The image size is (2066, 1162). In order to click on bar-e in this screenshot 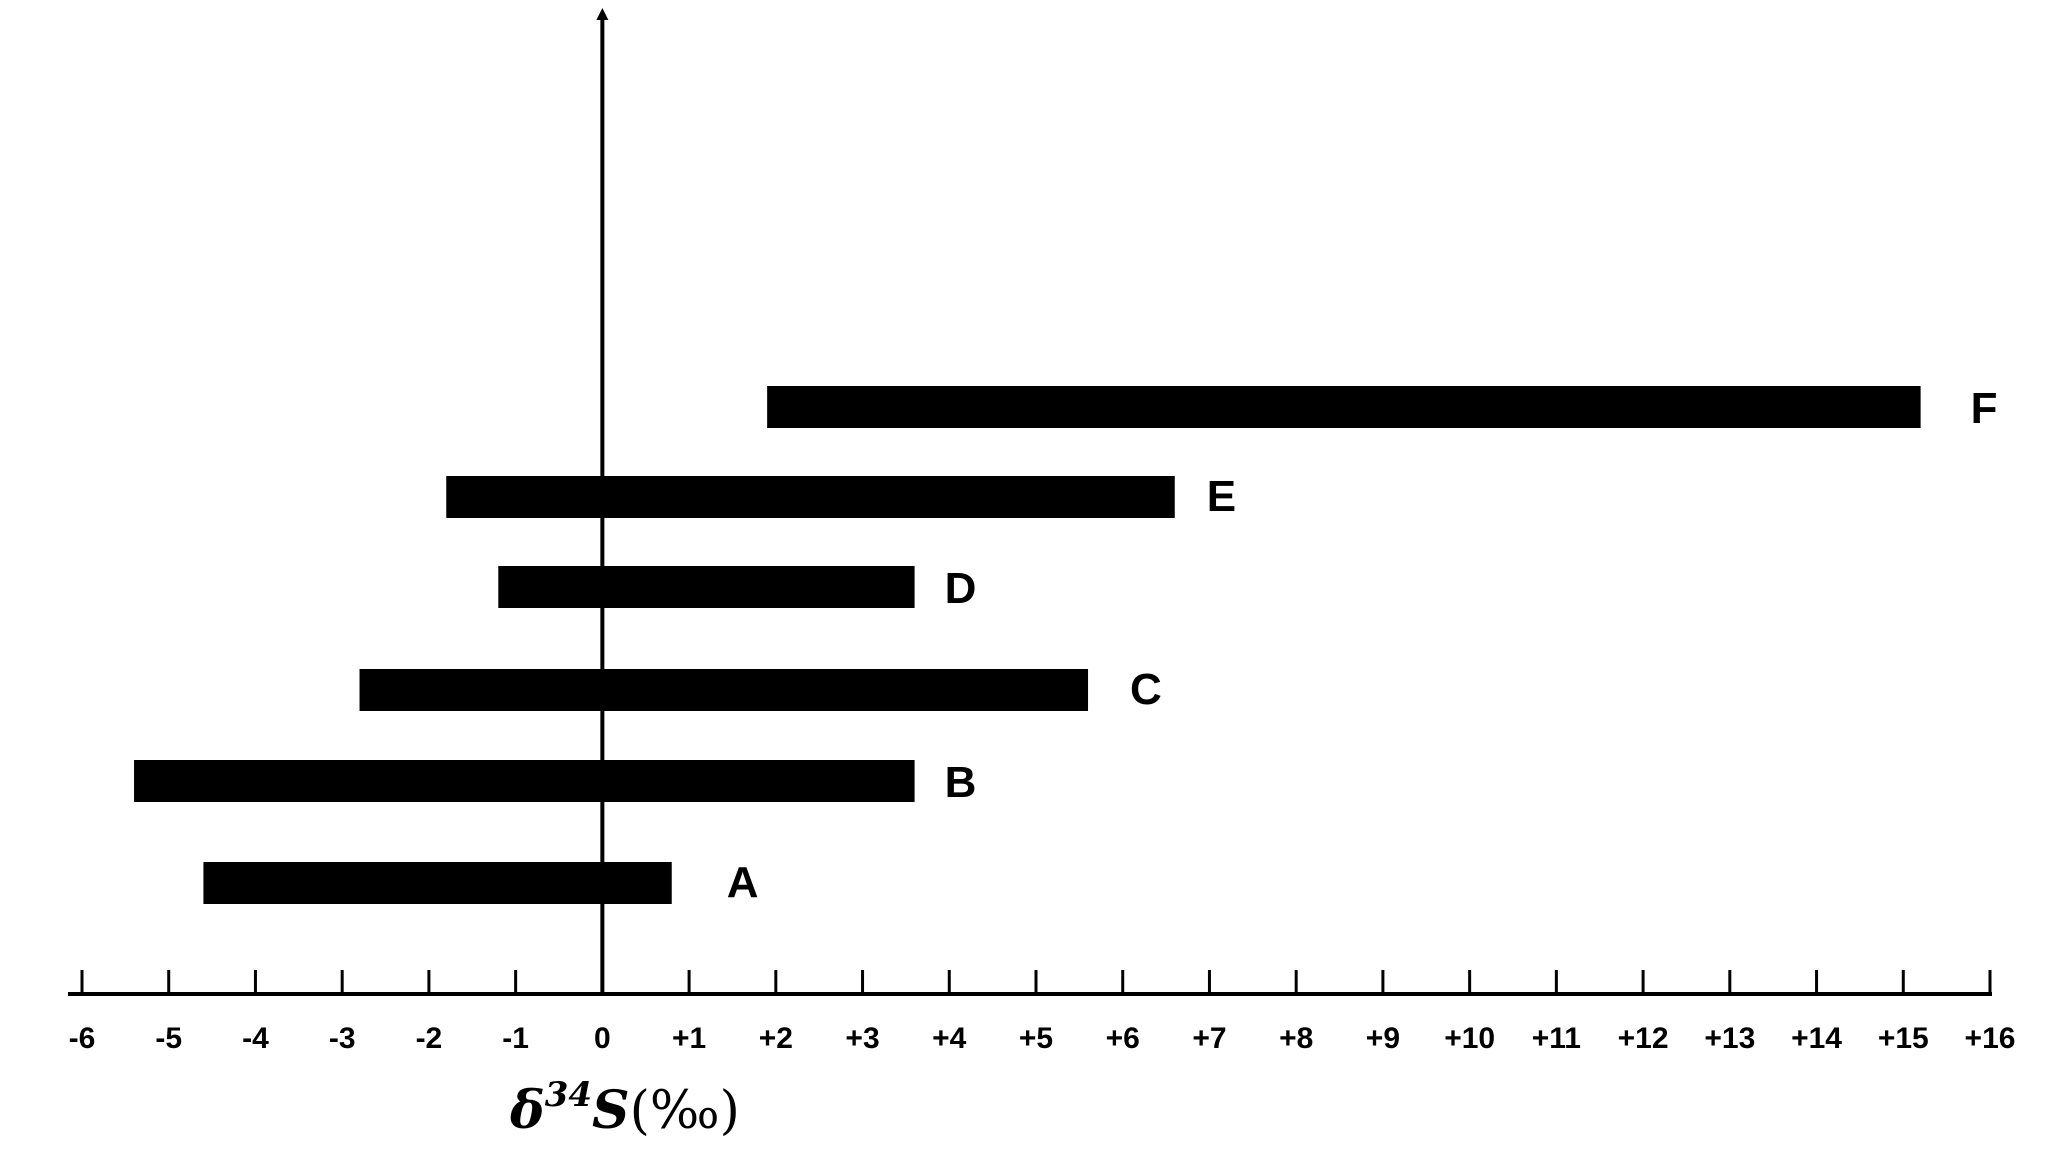, I will do `click(810, 497)`.